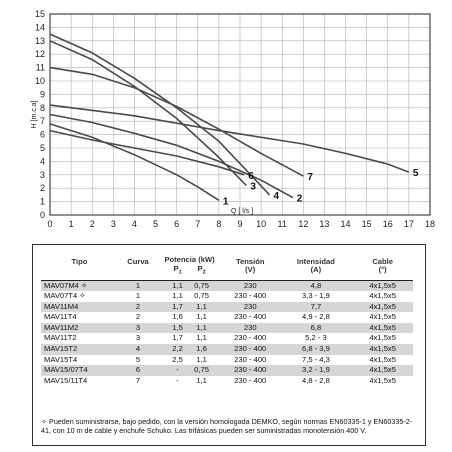  What do you see at coordinates (138, 268) in the screenshot?
I see `header-curva: Curva` at bounding box center [138, 268].